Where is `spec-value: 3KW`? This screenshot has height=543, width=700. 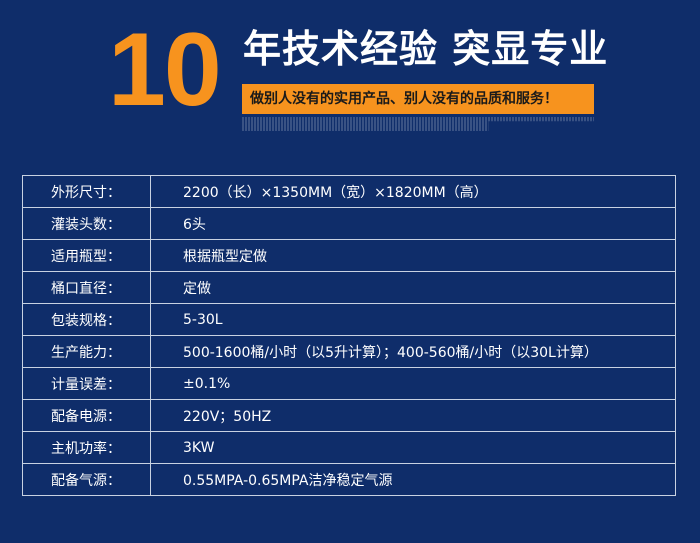
spec-value: 3KW is located at coordinates (413, 447).